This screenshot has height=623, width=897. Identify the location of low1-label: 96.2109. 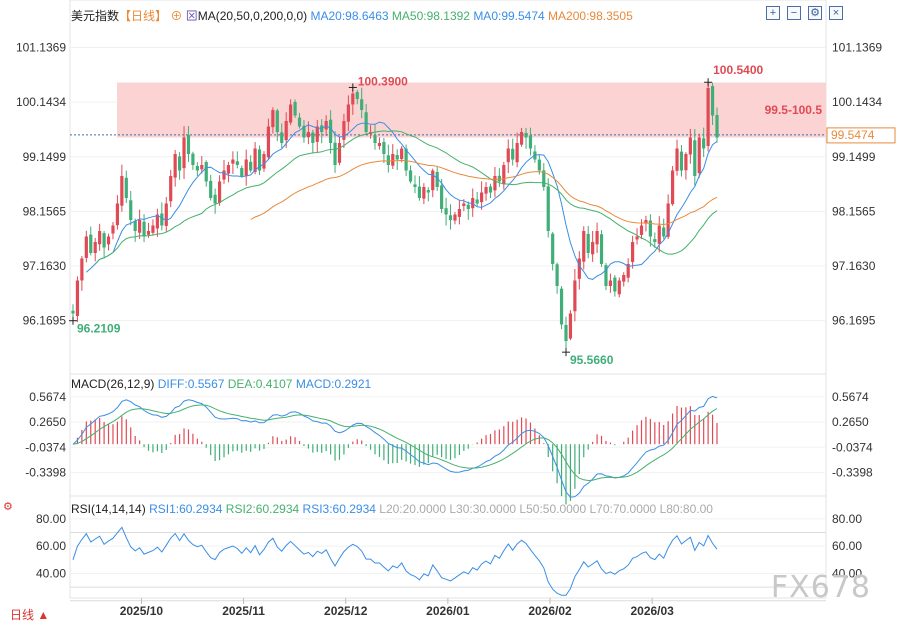
(99, 329).